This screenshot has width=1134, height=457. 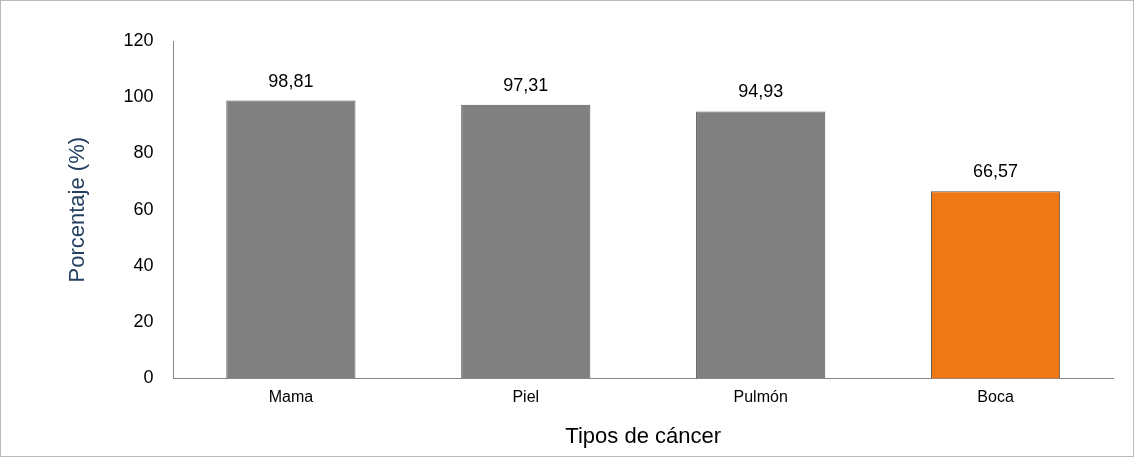 What do you see at coordinates (291, 397) in the screenshot?
I see `x-tick-label: Mama` at bounding box center [291, 397].